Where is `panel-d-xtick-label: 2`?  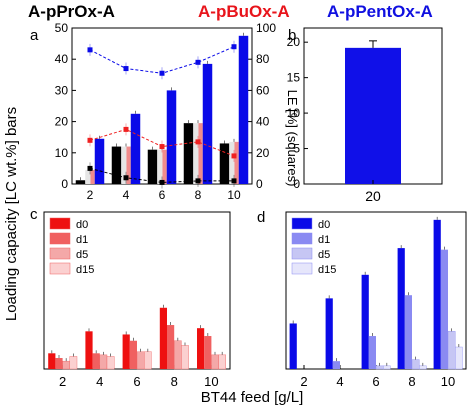 panel-d-xtick-label: 2 is located at coordinates (303, 381).